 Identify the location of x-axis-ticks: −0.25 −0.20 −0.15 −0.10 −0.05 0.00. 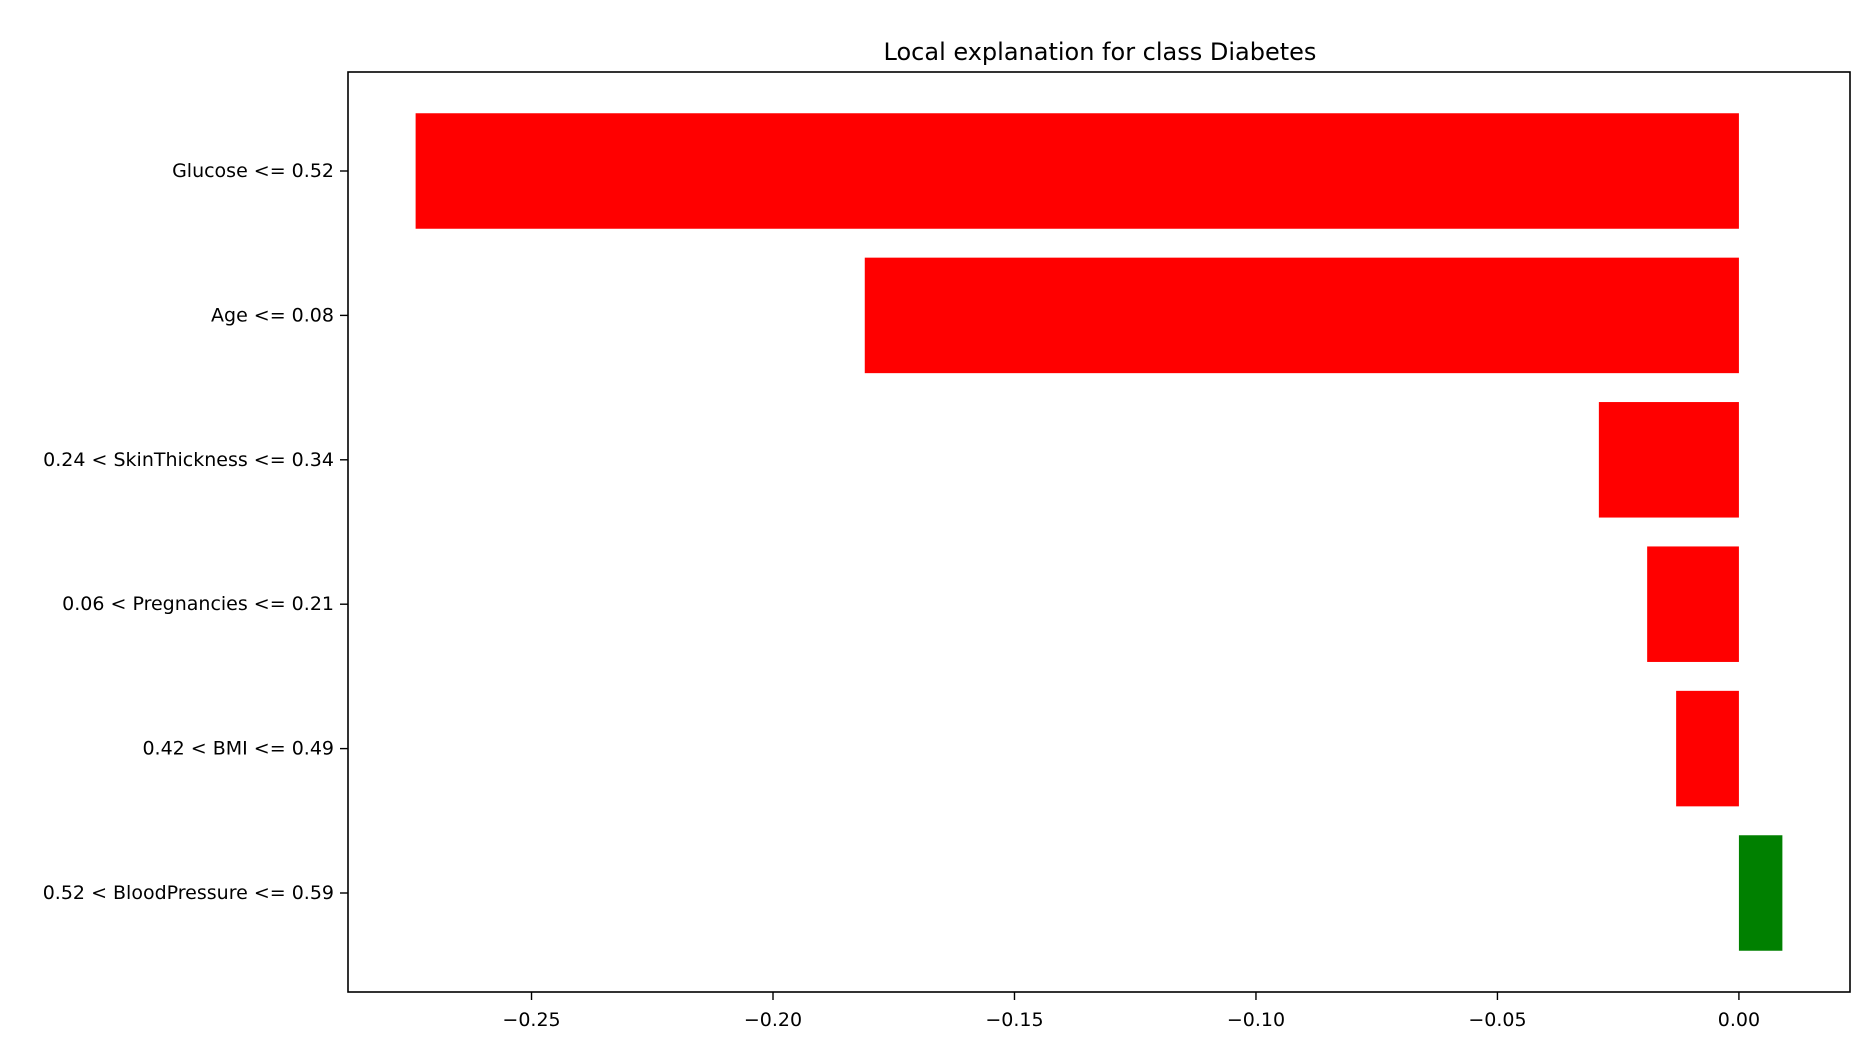
(1131, 1011).